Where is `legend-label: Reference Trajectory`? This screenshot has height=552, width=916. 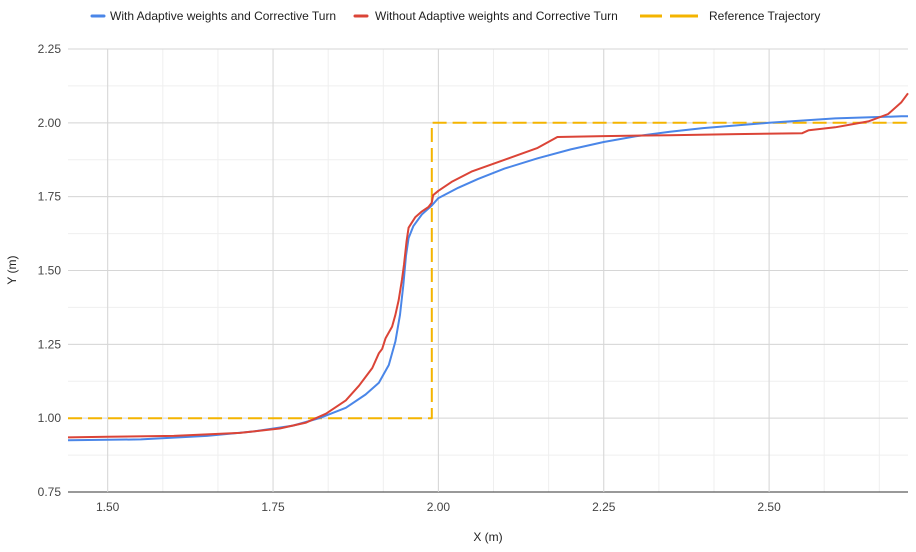 legend-label: Reference Trajectory is located at coordinates (764, 16).